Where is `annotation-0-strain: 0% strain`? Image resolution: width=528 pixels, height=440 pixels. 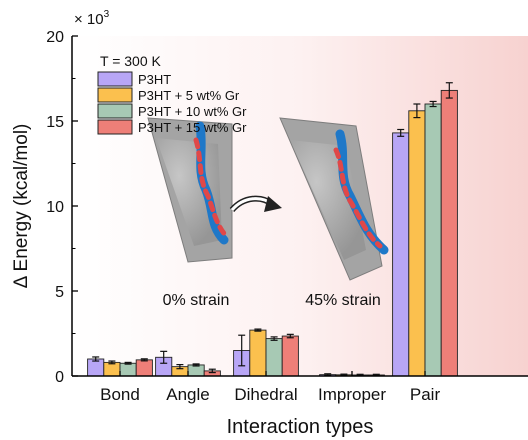
annotation-0-strain: 0% strain is located at coordinates (196, 300).